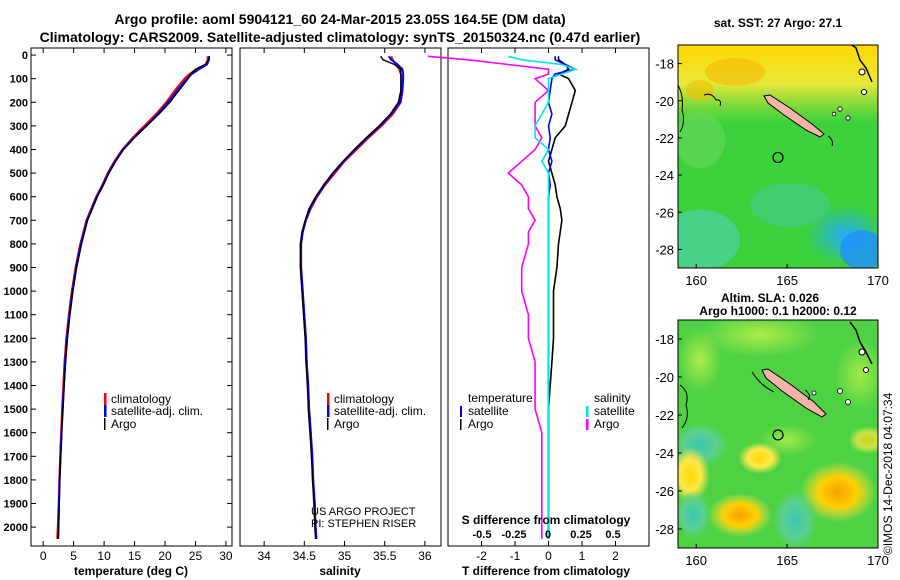  What do you see at coordinates (548, 535) in the screenshot?
I see `s-tick-label: 0` at bounding box center [548, 535].